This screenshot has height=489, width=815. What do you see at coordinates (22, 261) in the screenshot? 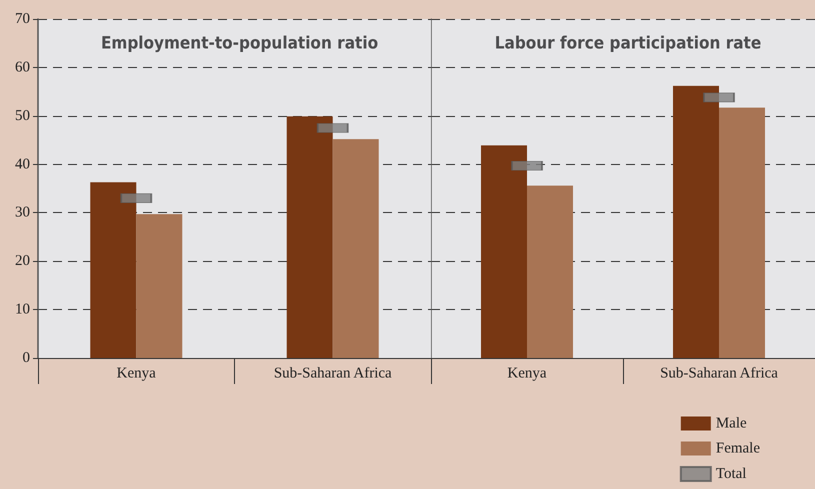
I see `y-tick-label: 20` at bounding box center [22, 261].